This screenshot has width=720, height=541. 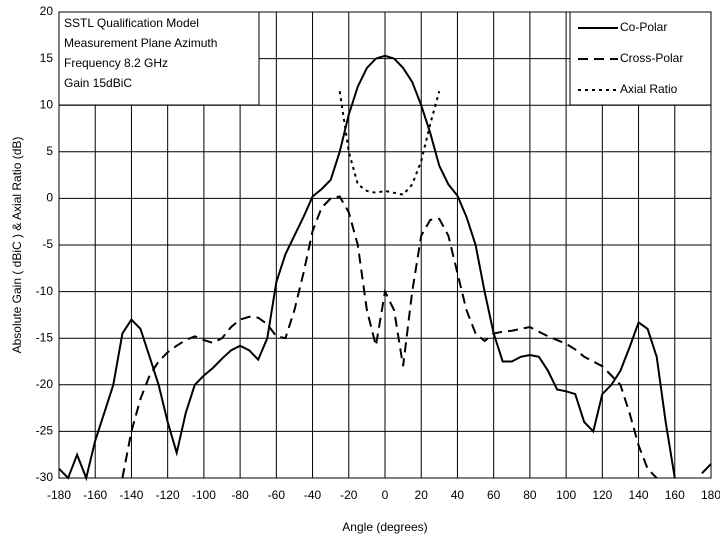 What do you see at coordinates (602, 495) in the screenshot?
I see `x-tick-label: 120` at bounding box center [602, 495].